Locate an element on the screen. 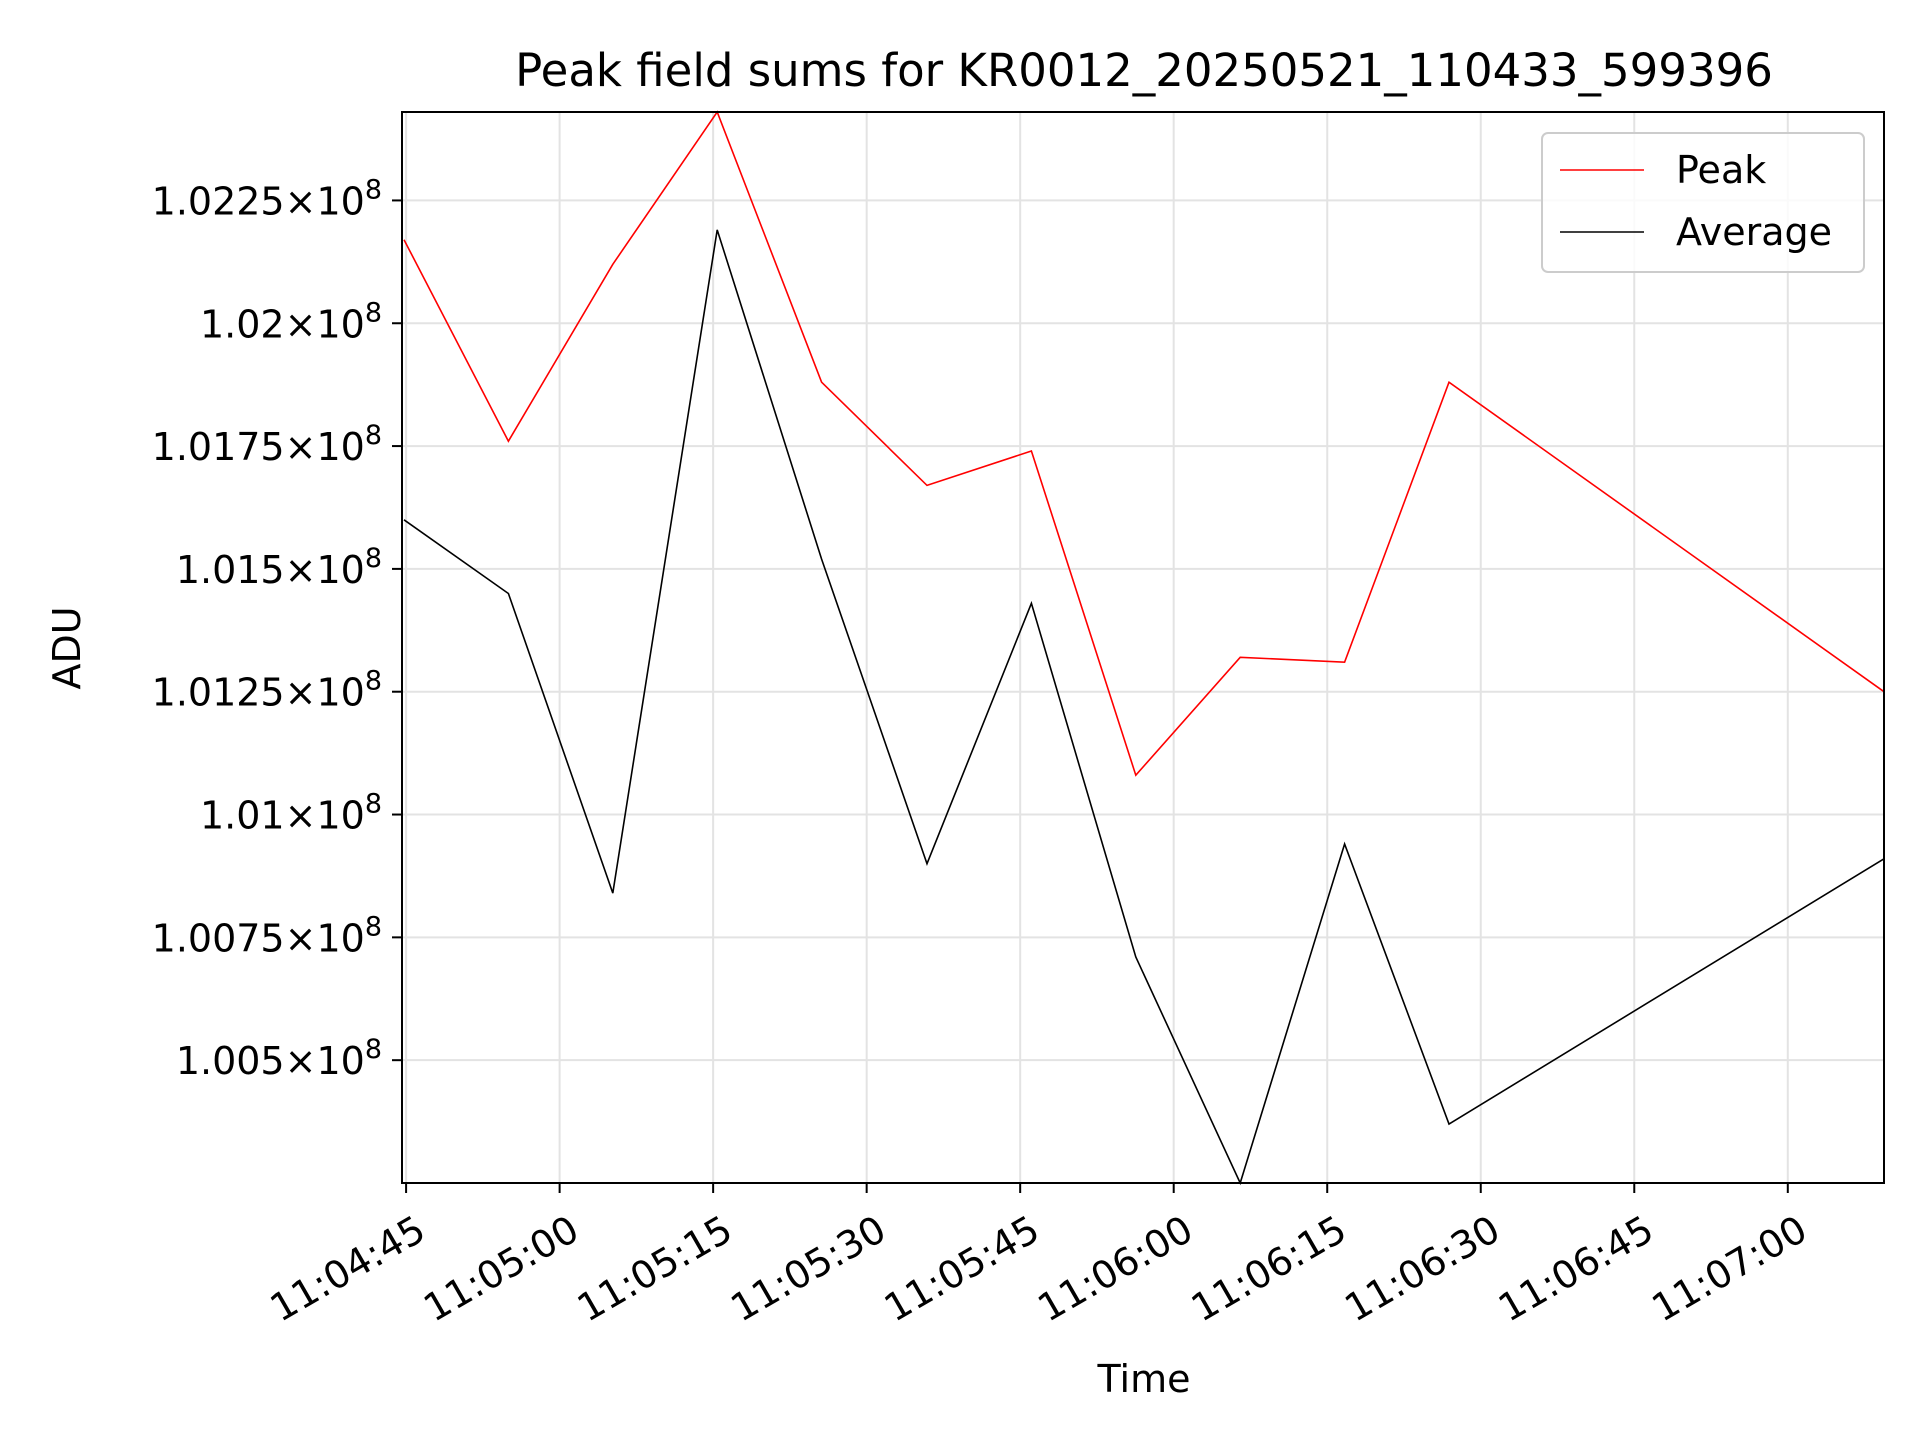  y-tick-mantissa: 1.01 is located at coordinates (242, 816).